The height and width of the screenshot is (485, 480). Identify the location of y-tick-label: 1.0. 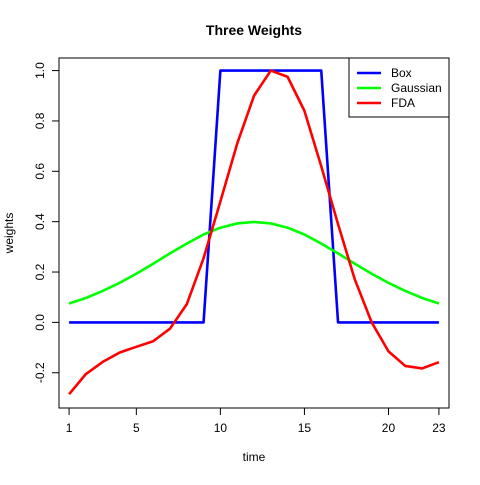
(40, 70).